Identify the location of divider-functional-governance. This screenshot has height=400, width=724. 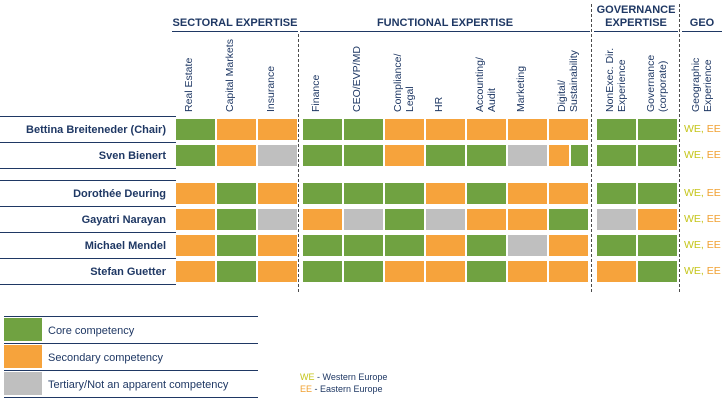
(592, 148).